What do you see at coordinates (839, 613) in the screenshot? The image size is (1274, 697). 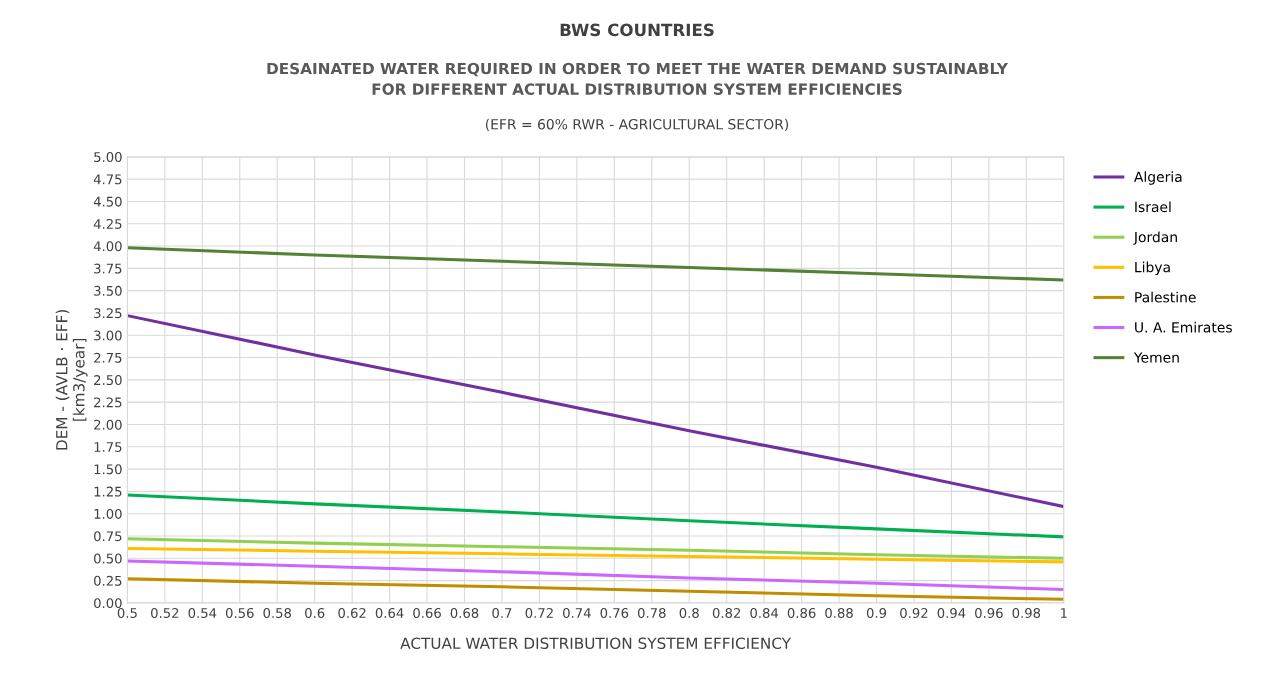 I see `x-tick-label: 0.88` at bounding box center [839, 613].